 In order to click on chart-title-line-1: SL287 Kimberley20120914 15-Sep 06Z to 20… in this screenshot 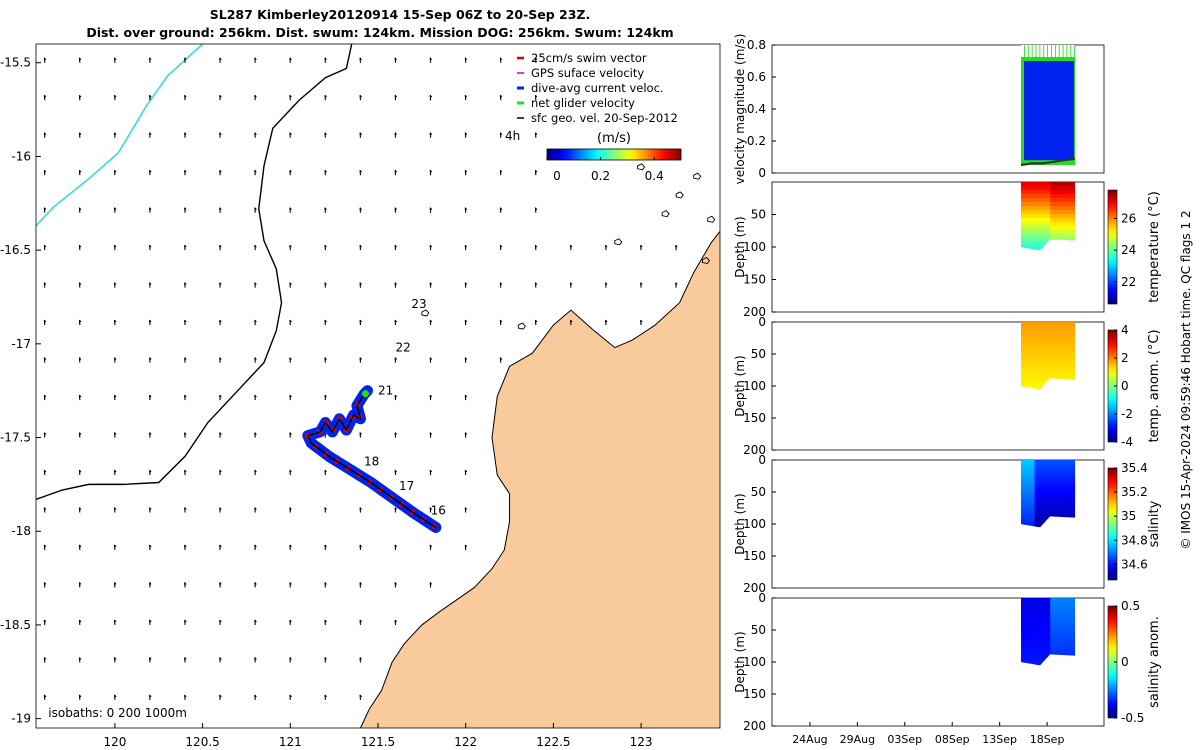, I will do `click(400, 14)`.